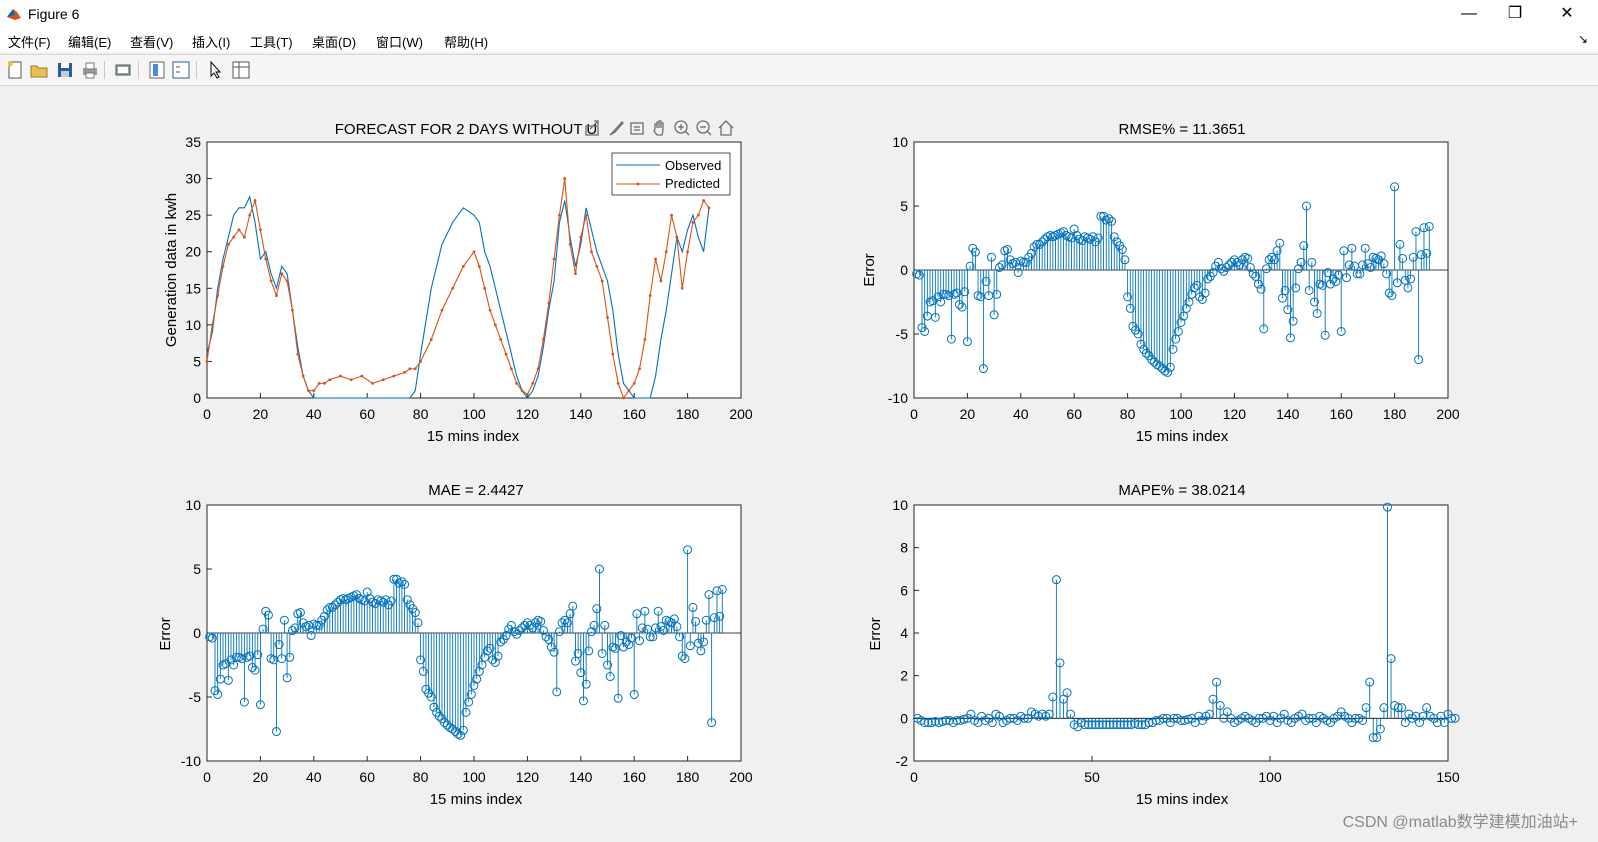  I want to click on axes-ticks: 0 20 40 60 80 100 120 140 160 180 200 -10 -5 0 5 10, so click(467, 641).